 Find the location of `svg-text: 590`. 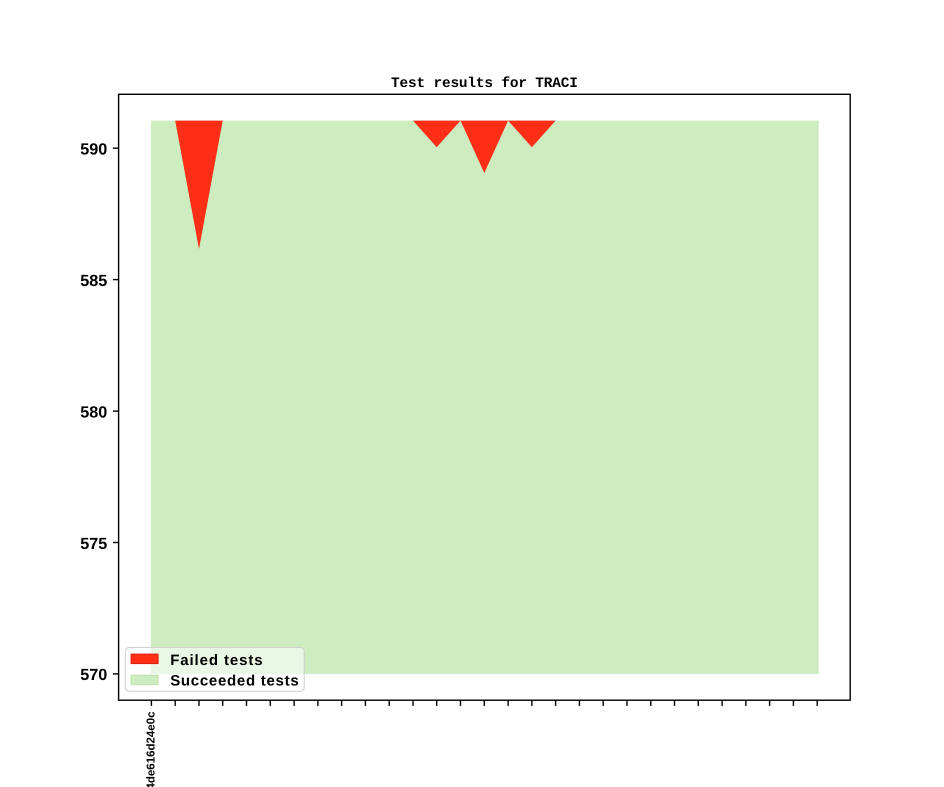

svg-text: 590 is located at coordinates (93, 150).